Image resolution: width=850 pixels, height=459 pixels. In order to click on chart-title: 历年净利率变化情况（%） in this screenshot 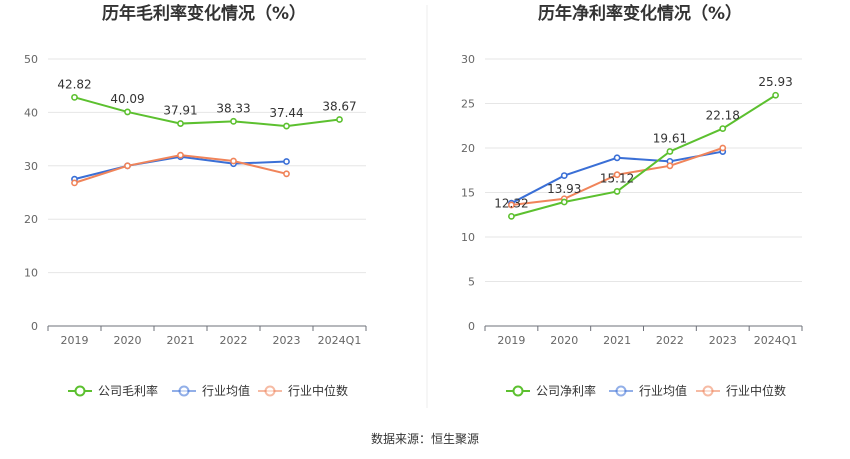, I will do `click(640, 13)`.